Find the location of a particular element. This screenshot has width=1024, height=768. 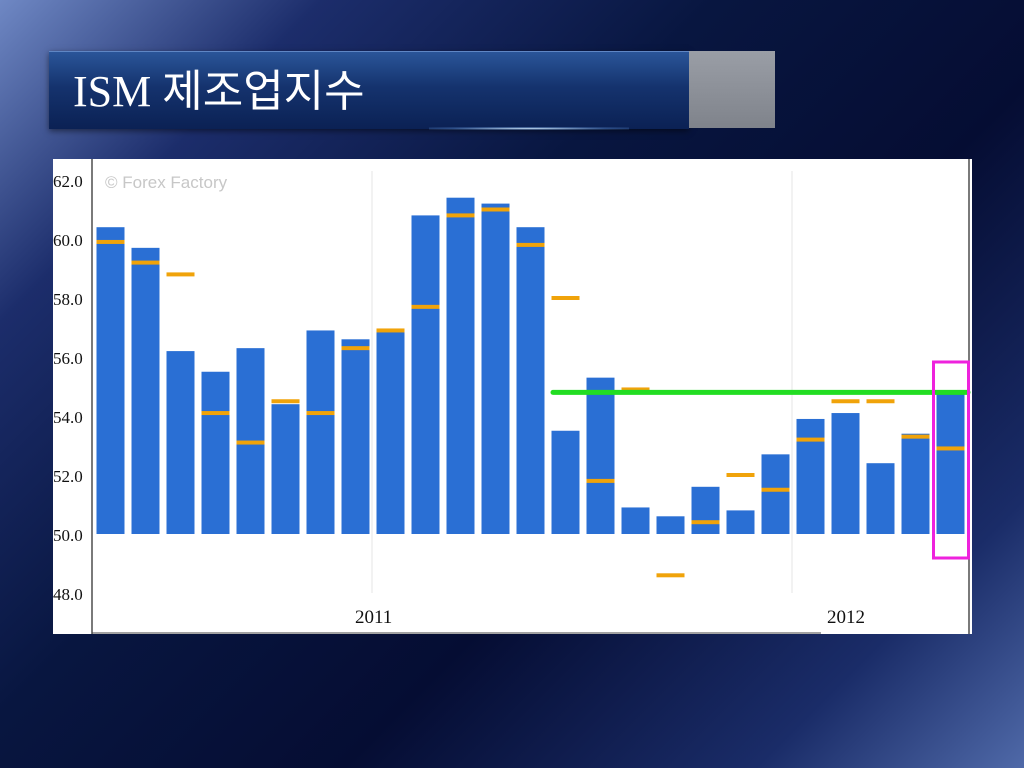

highlight-box is located at coordinates (951, 460).